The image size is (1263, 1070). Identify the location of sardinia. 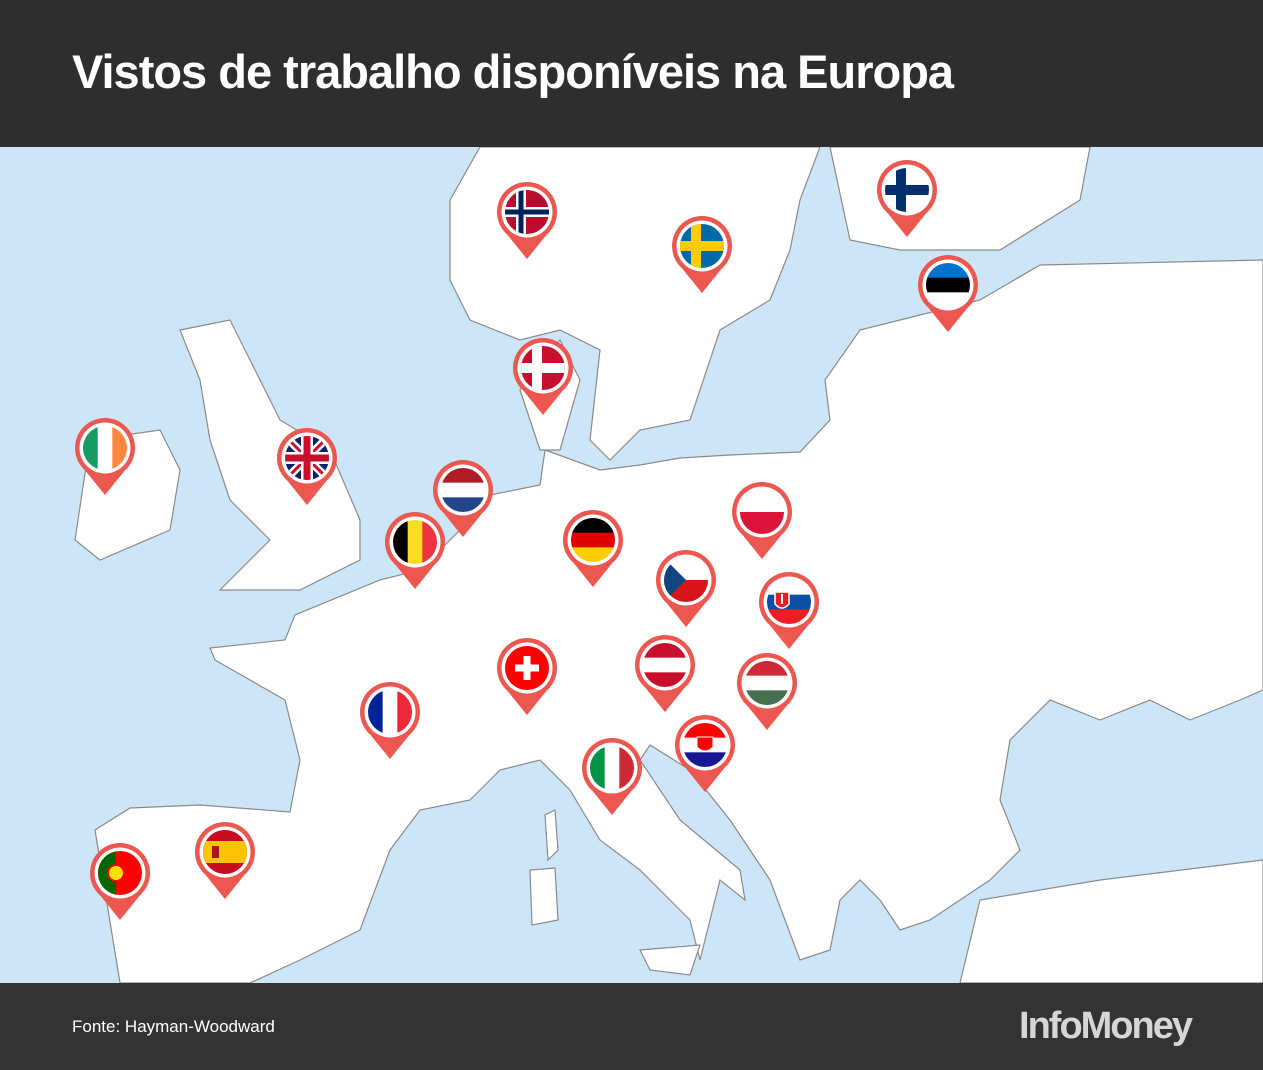
(544, 896).